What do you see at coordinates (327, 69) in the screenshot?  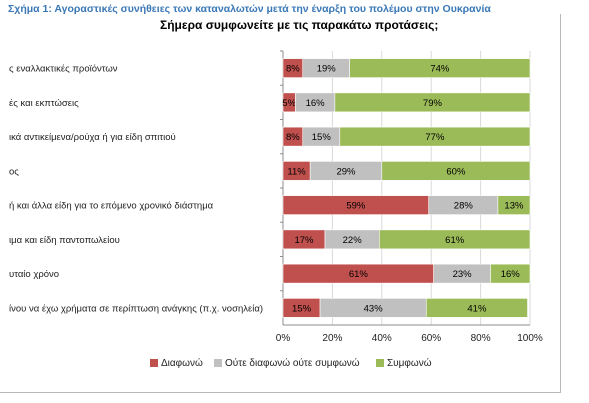 I see `data-label: 19%` at bounding box center [327, 69].